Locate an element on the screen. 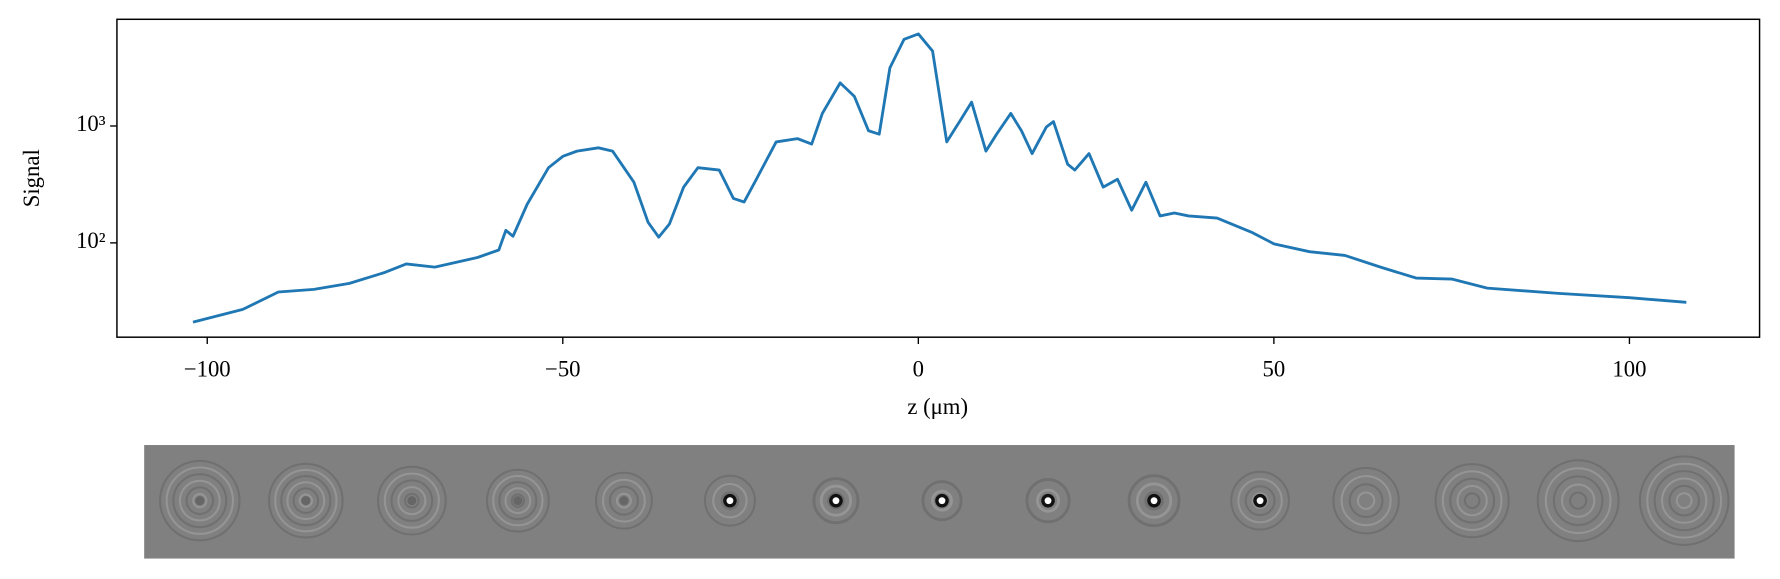  ring-images is located at coordinates (944, 500).